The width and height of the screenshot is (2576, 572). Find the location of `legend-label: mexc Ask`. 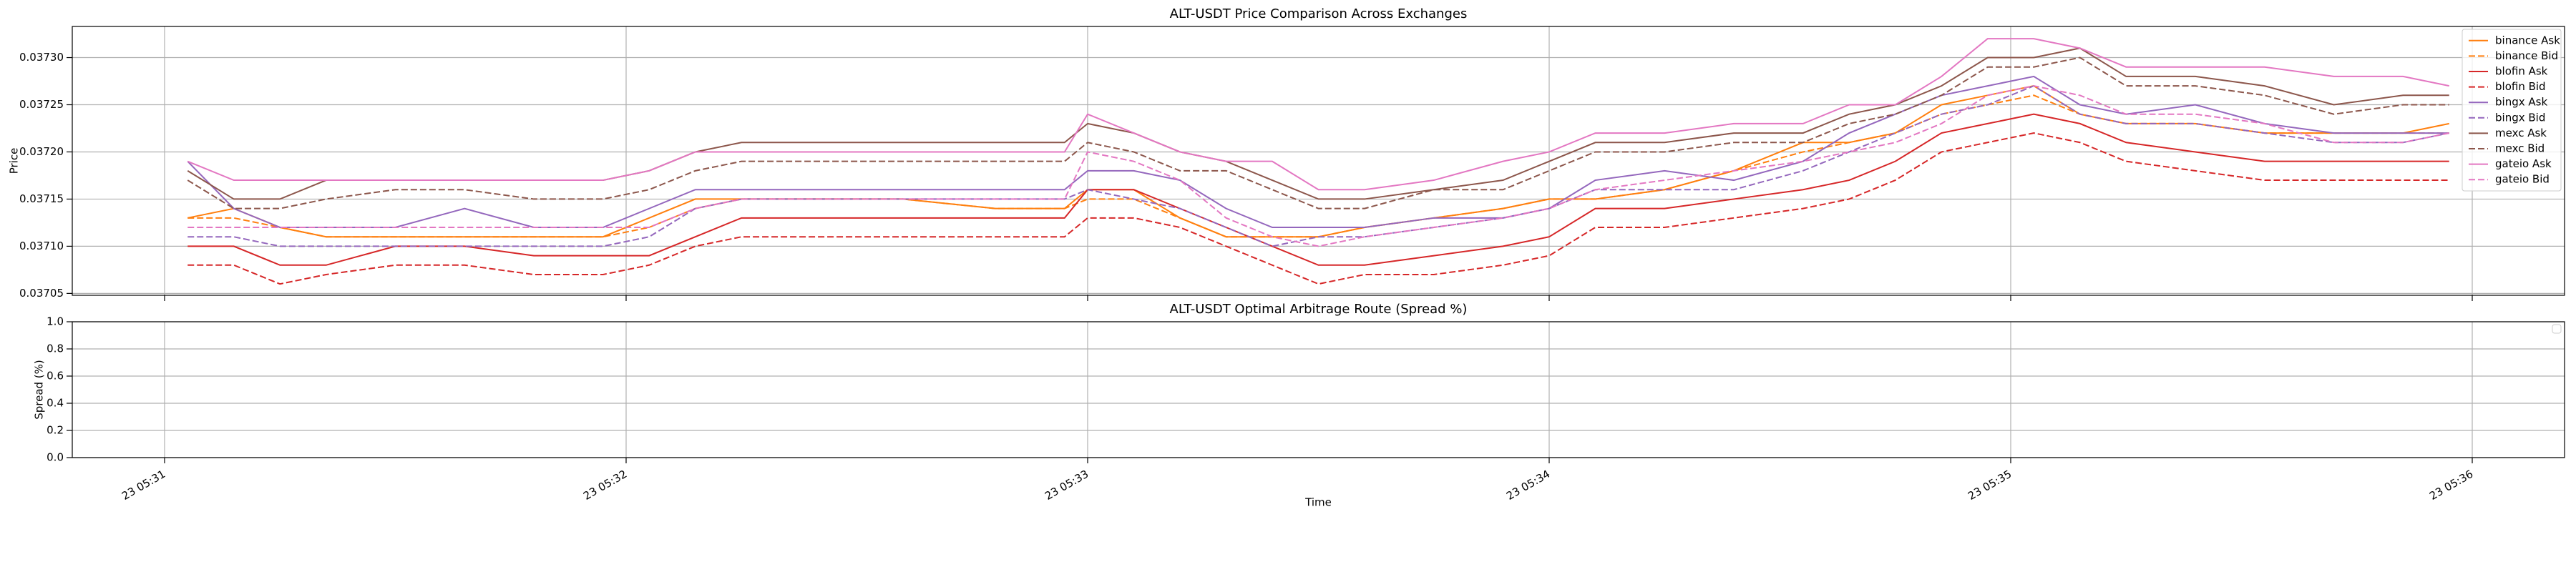

legend-label: mexc Ask is located at coordinates (2521, 133).